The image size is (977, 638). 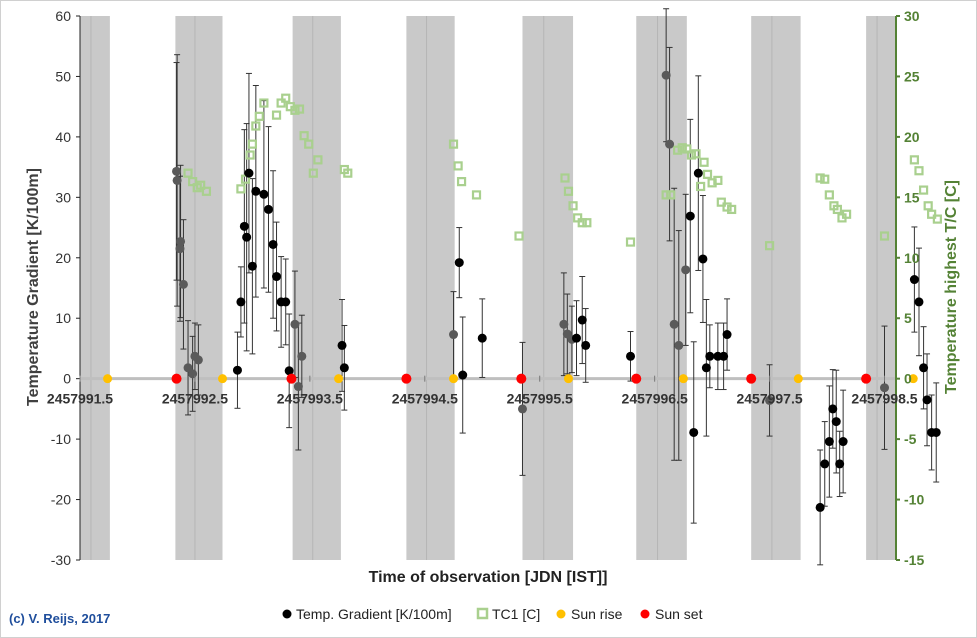 I want to click on y2-tick-label: 0, so click(x=908, y=379).